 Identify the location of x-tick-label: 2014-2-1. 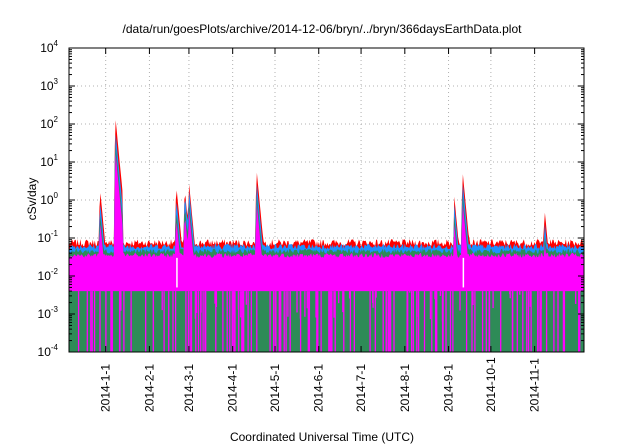
(149, 388).